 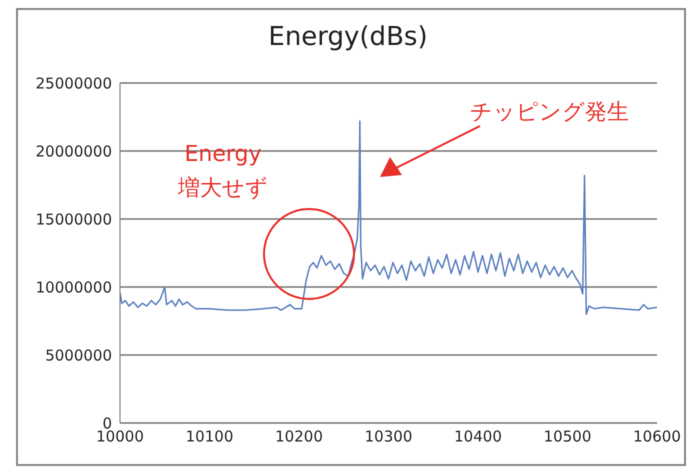 I want to click on x-tick-label: 10100, so click(x=210, y=437).